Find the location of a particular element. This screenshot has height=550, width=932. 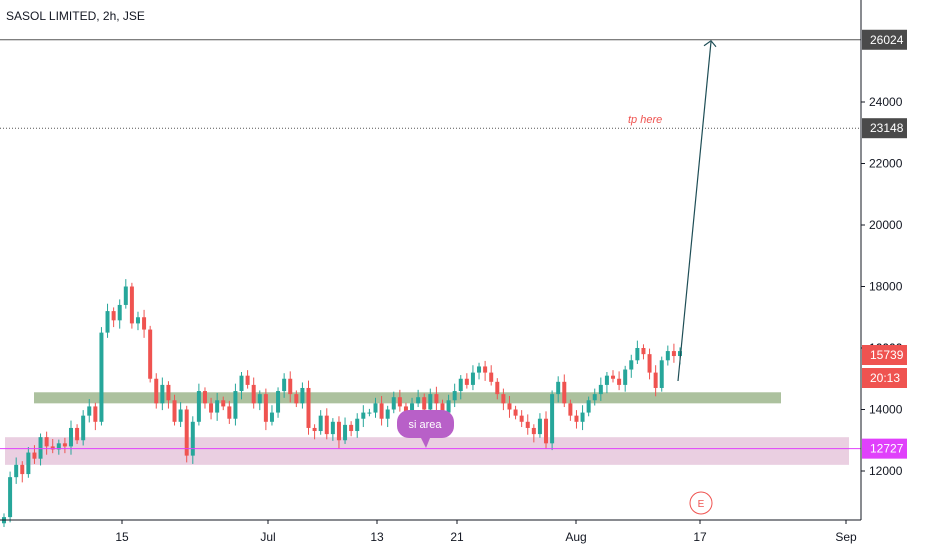

chart-title: SASOL LIMITED, 2h, JSE is located at coordinates (75, 16).